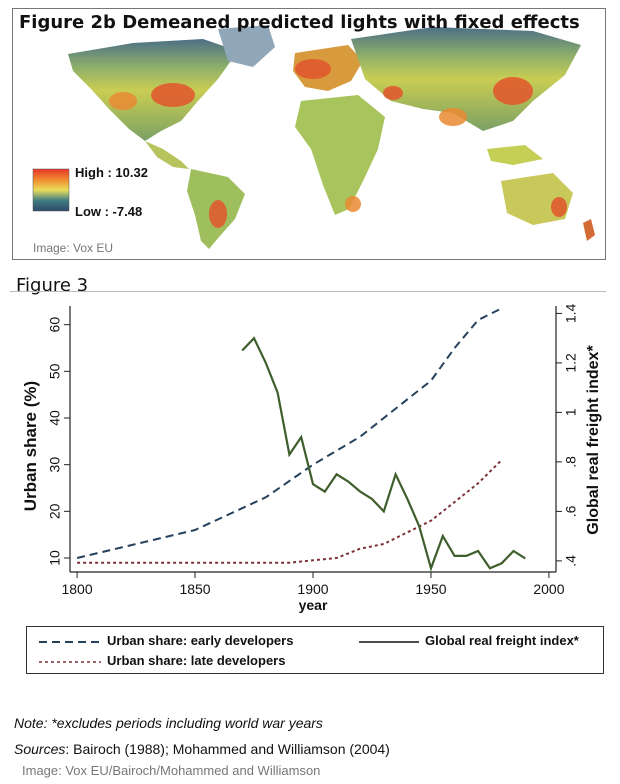  What do you see at coordinates (51, 190) in the screenshot?
I see `map-legend-colorbar` at bounding box center [51, 190].